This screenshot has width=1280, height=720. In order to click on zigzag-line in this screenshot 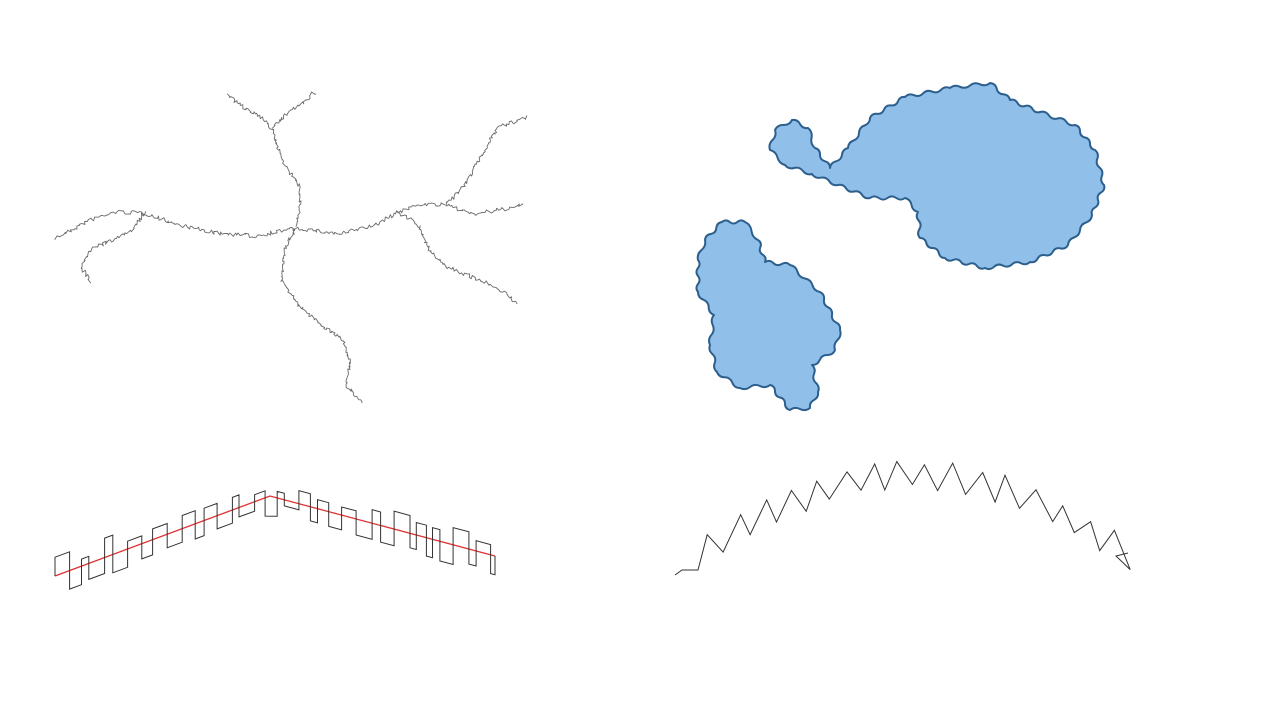, I will do `click(902, 518)`.